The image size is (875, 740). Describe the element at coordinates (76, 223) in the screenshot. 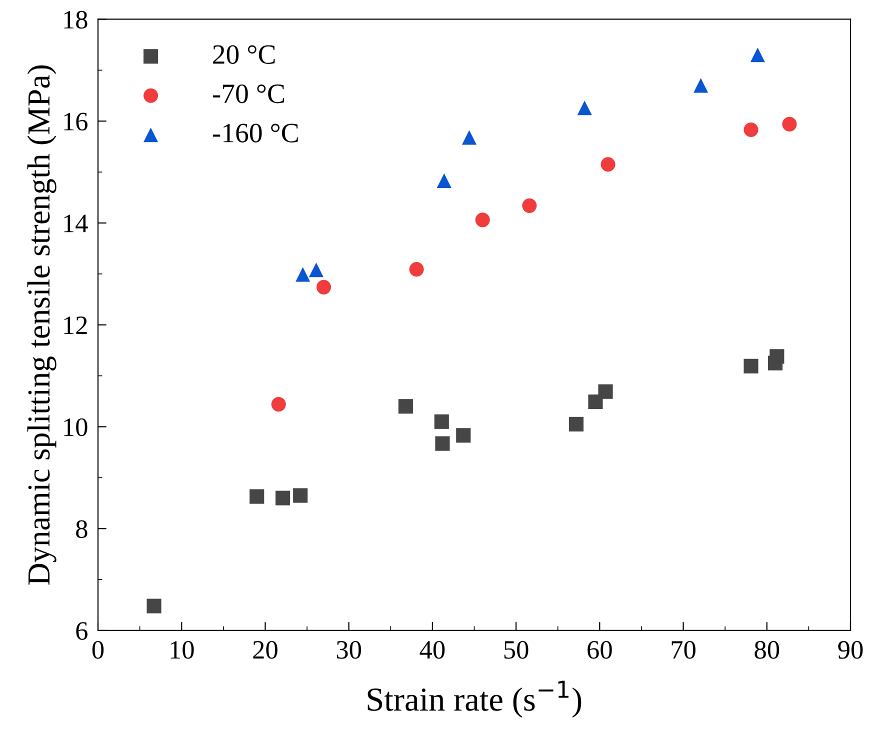

I see `y-tick-label: 14` at that location.